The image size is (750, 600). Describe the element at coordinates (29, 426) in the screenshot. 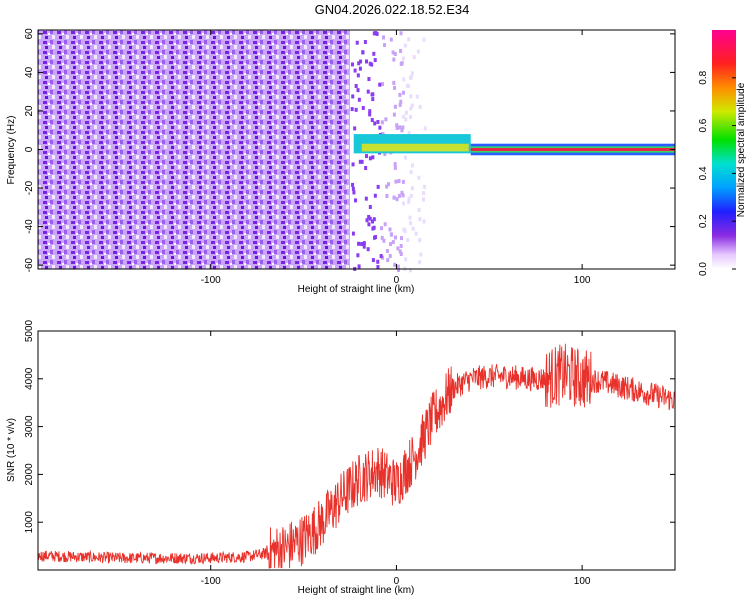

I see `snr-y-tick-label: 3000` at that location.